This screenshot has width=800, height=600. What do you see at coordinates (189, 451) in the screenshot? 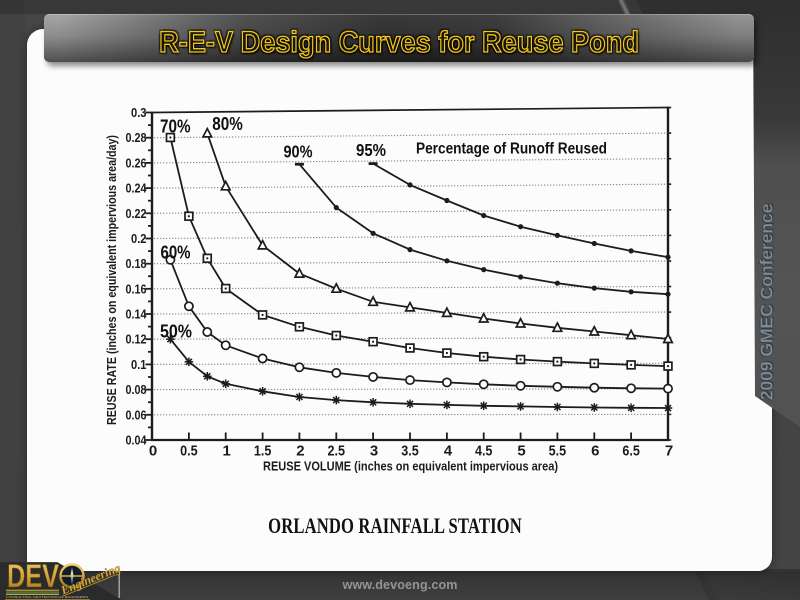
I see `svg-text: 0.5` at bounding box center [189, 451].